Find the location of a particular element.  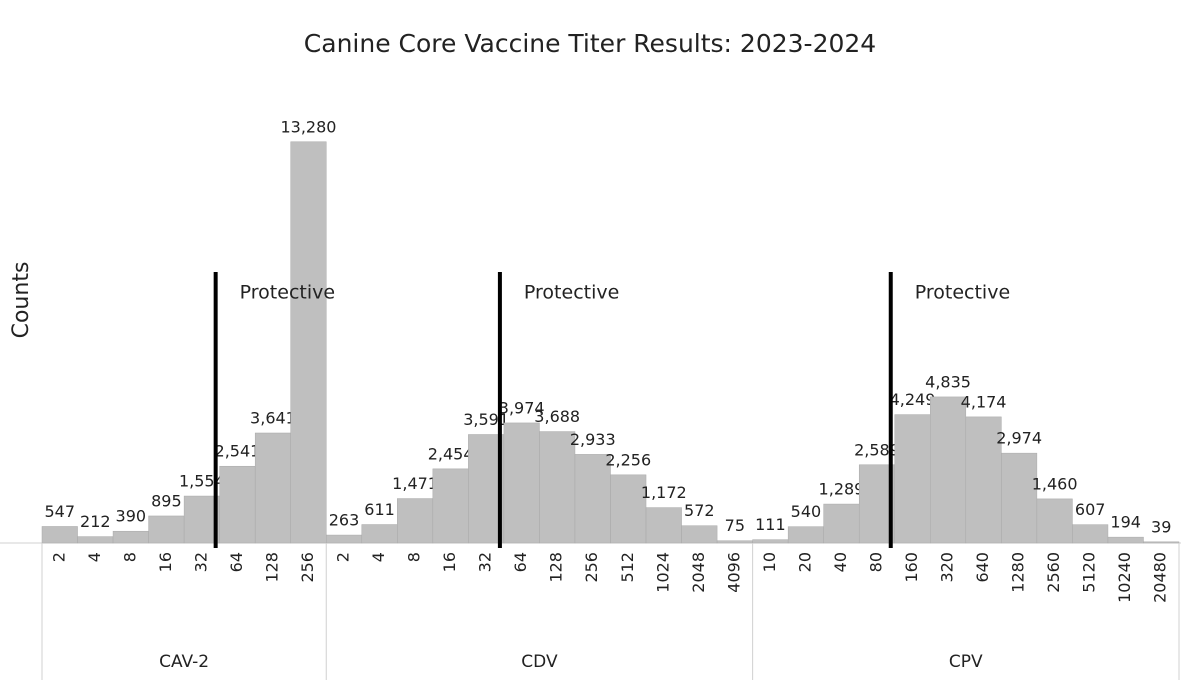

x-tick-label: 5120 is located at coordinates (1089, 572).